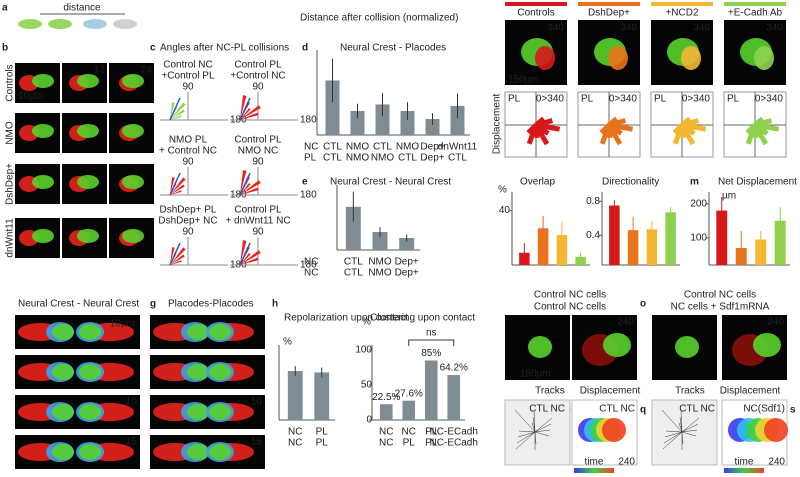 The height and width of the screenshot is (477, 800). What do you see at coordinates (454, 443) in the screenshot?
I see `x-tick-label: NC-ECadh` at bounding box center [454, 443].